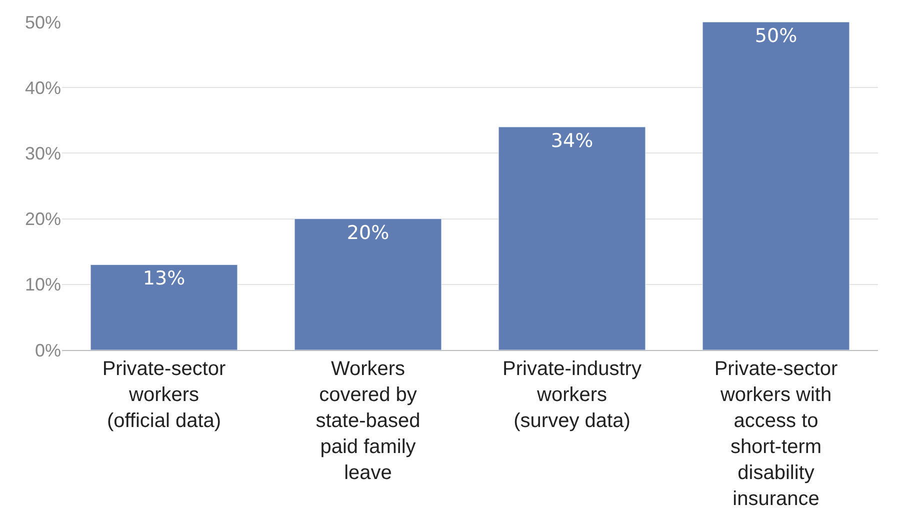 The width and height of the screenshot is (903, 525). What do you see at coordinates (42, 219) in the screenshot?
I see `y-tick-label: 20%` at bounding box center [42, 219].